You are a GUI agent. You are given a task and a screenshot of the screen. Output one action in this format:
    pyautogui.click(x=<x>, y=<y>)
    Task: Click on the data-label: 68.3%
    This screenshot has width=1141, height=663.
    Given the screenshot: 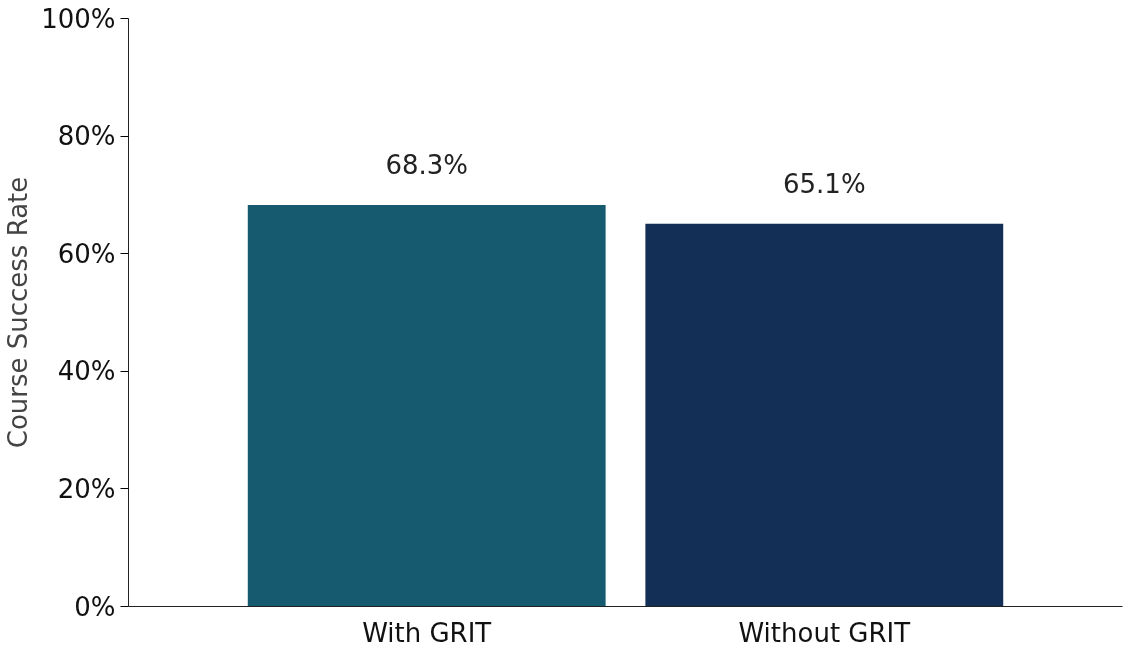 What is the action you would take?
    pyautogui.click(x=427, y=164)
    